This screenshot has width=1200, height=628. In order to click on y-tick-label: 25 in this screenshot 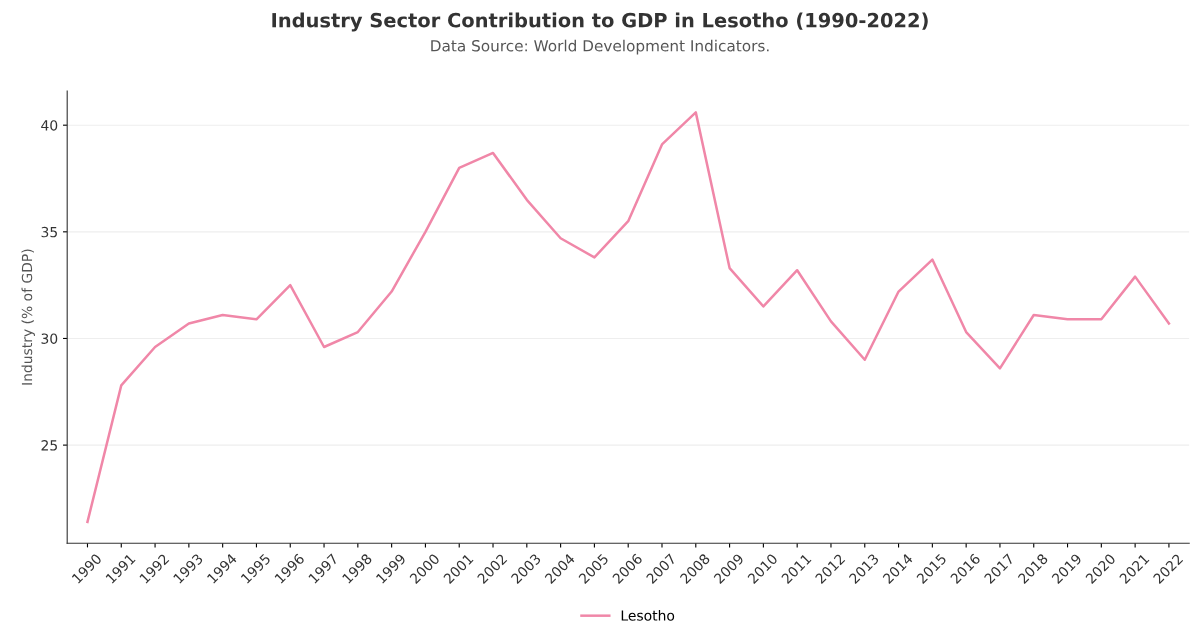, I will do `click(49, 445)`.